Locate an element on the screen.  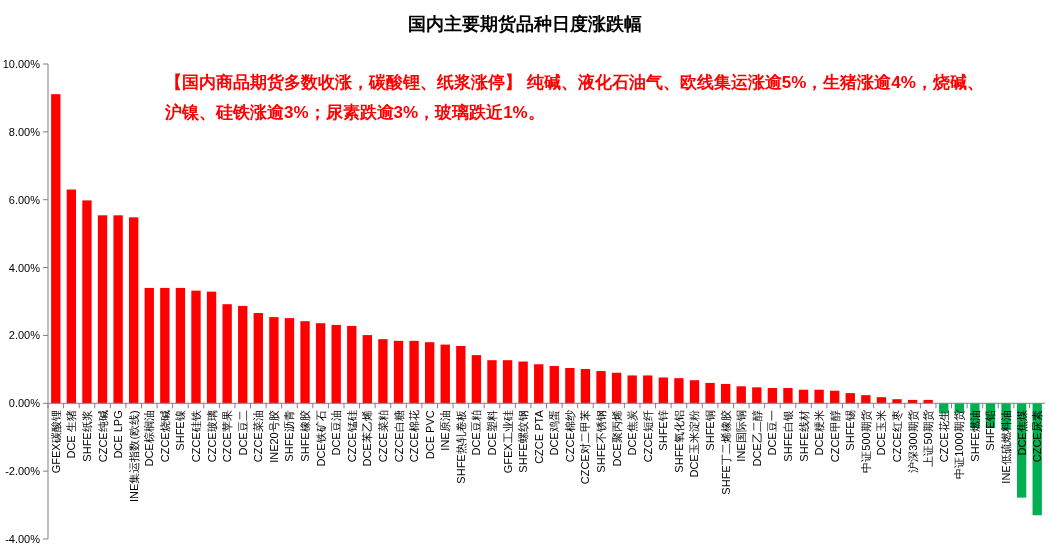
x-tick-label: SHFE线材 is located at coordinates (803, 436).